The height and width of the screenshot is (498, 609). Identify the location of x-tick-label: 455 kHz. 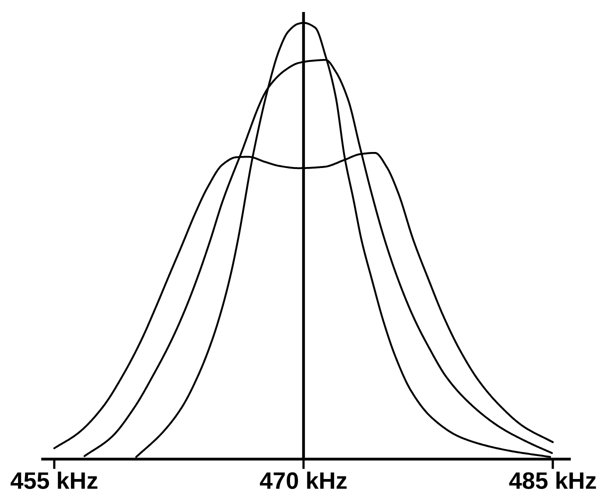
(54, 480).